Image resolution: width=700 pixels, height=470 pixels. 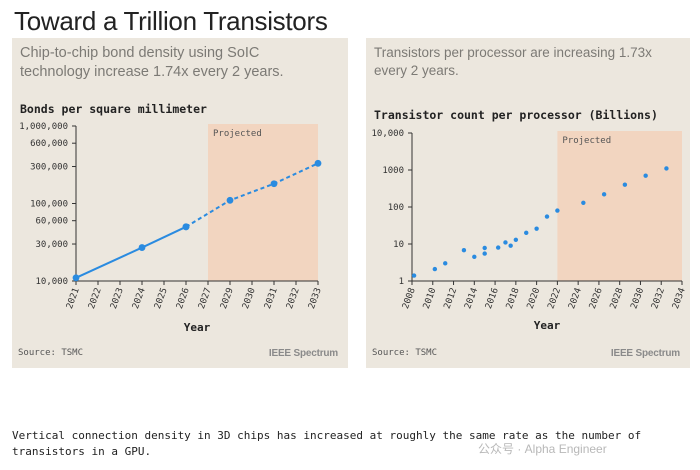 I want to click on y-tick-label: 100, so click(x=396, y=208).